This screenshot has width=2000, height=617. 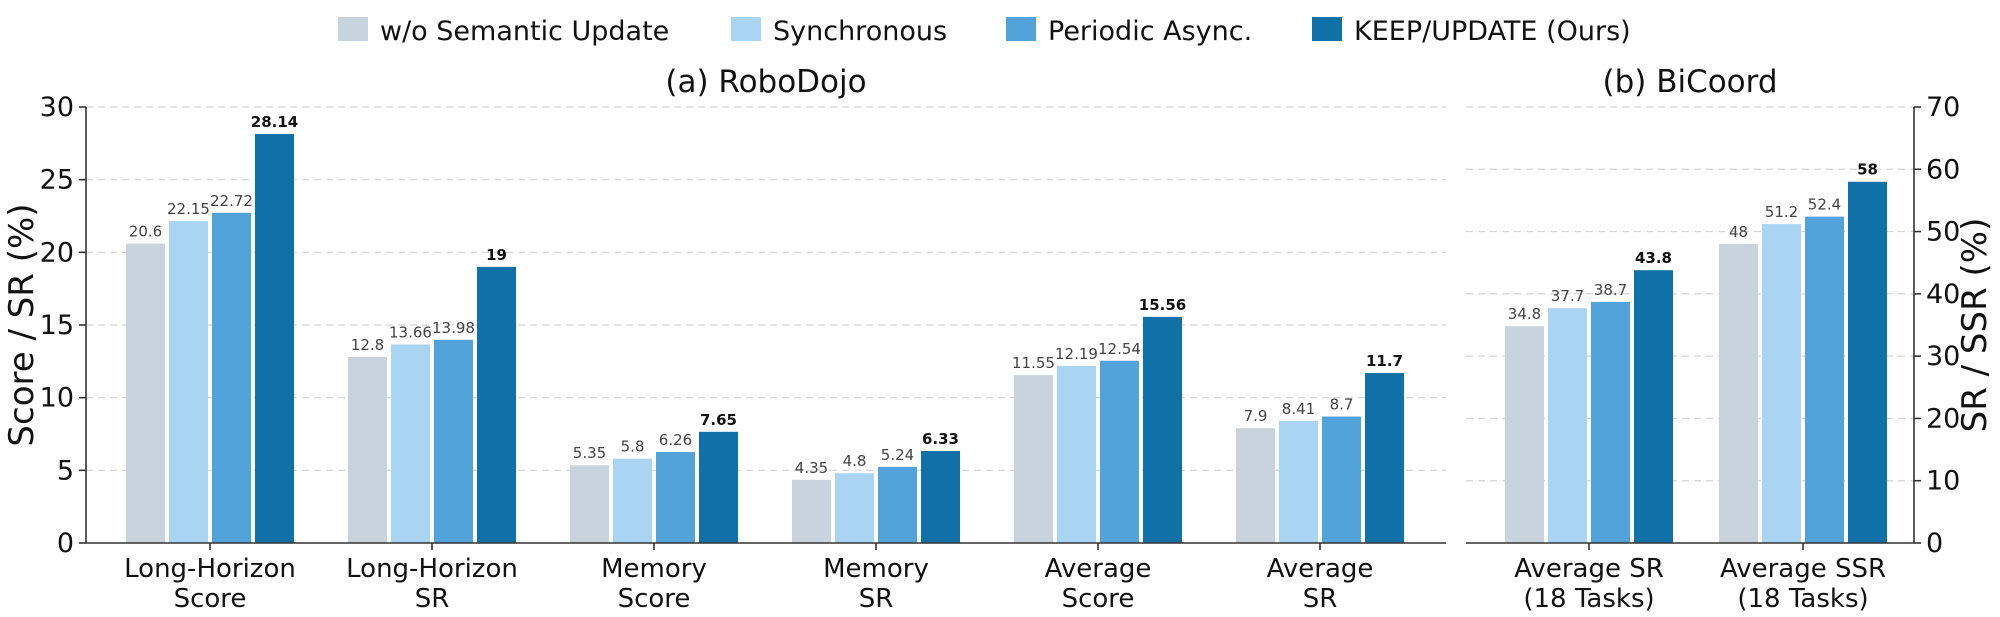 What do you see at coordinates (1298, 409) in the screenshot?
I see `value-label-p1-s2-c6: 8.41` at bounding box center [1298, 409].